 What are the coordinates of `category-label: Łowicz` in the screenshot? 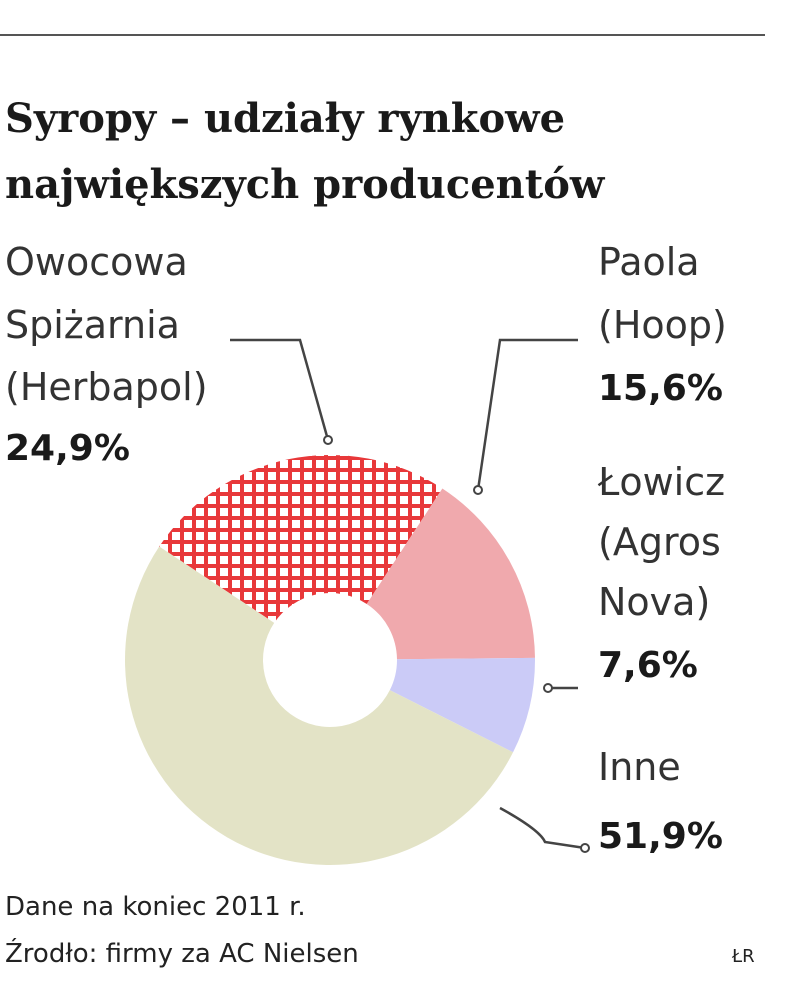 It's located at (661, 482).